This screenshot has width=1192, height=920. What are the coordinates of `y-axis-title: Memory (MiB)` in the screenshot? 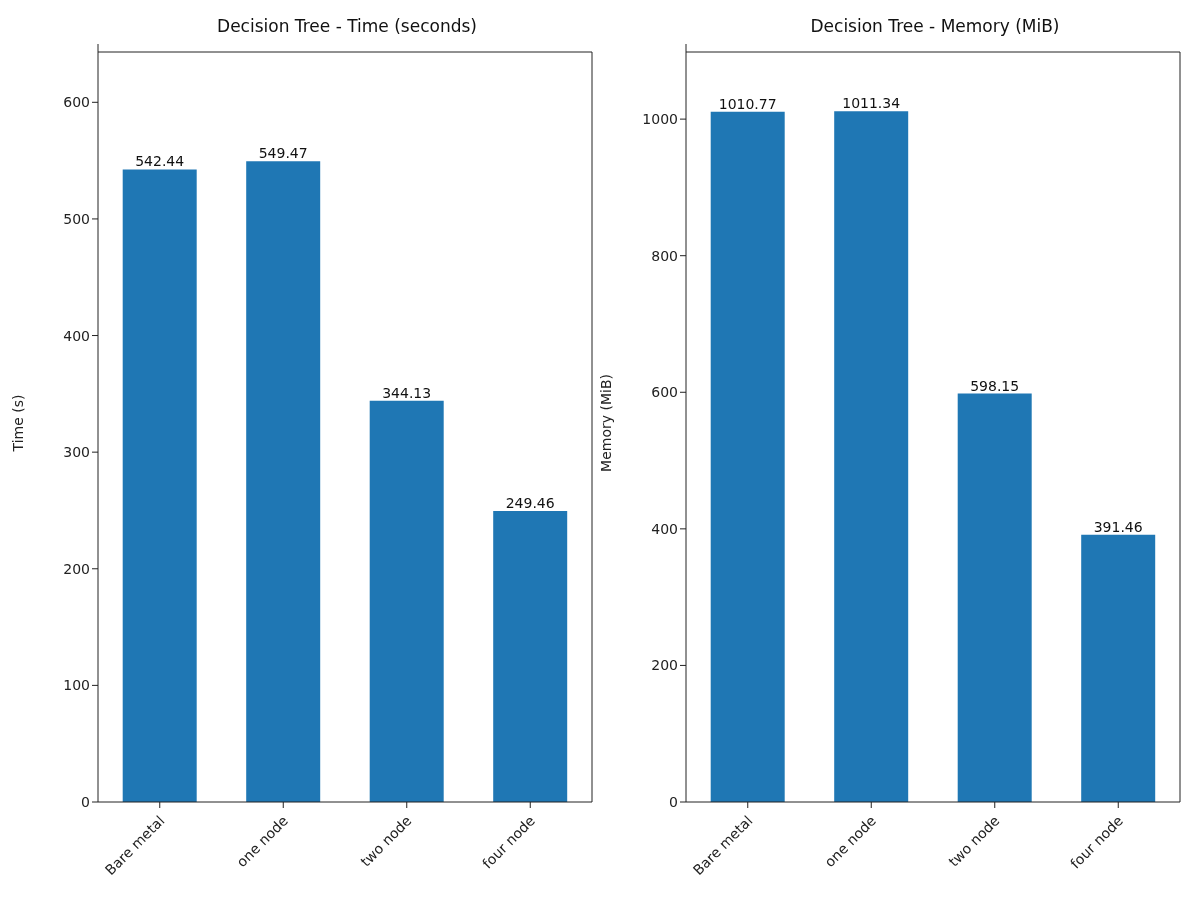 It's located at (605, 423).